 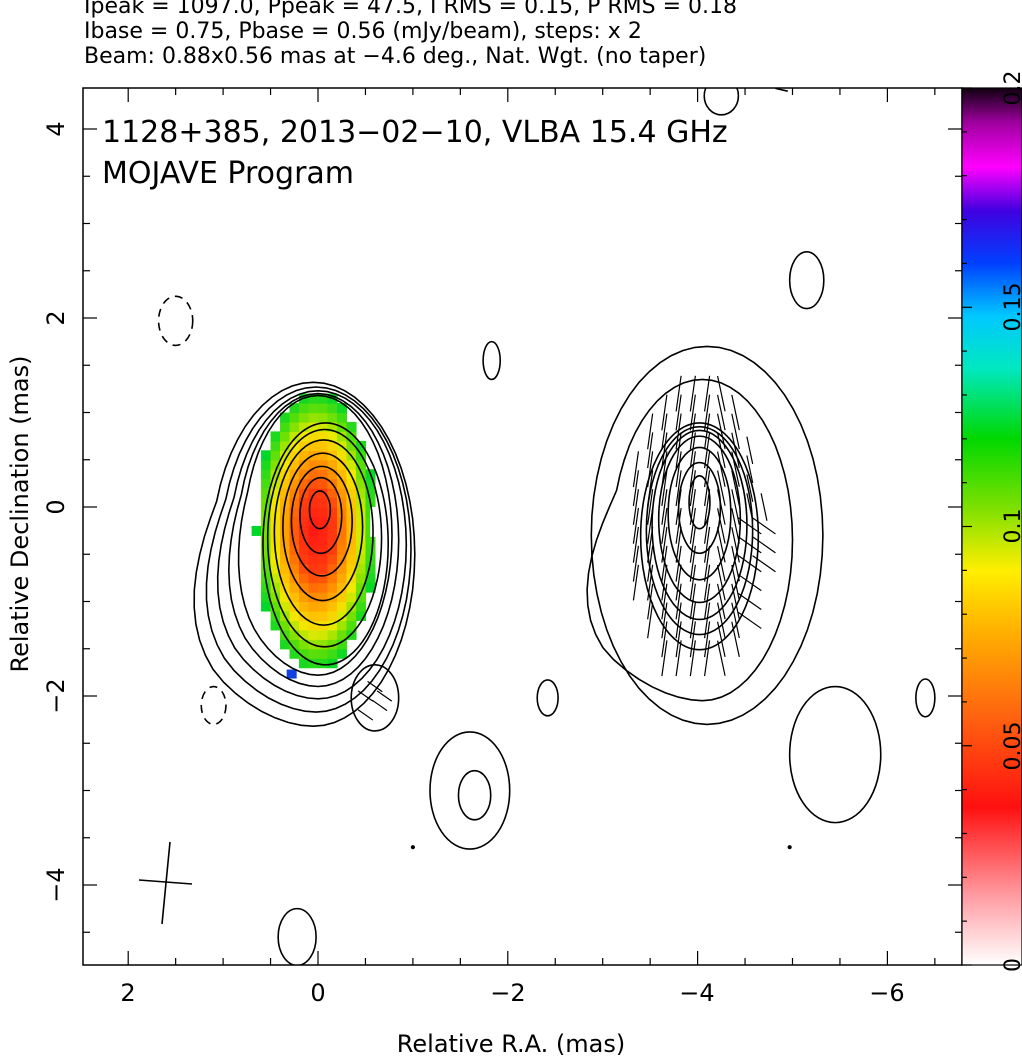 I want to click on beam-marker, so click(x=165, y=883).